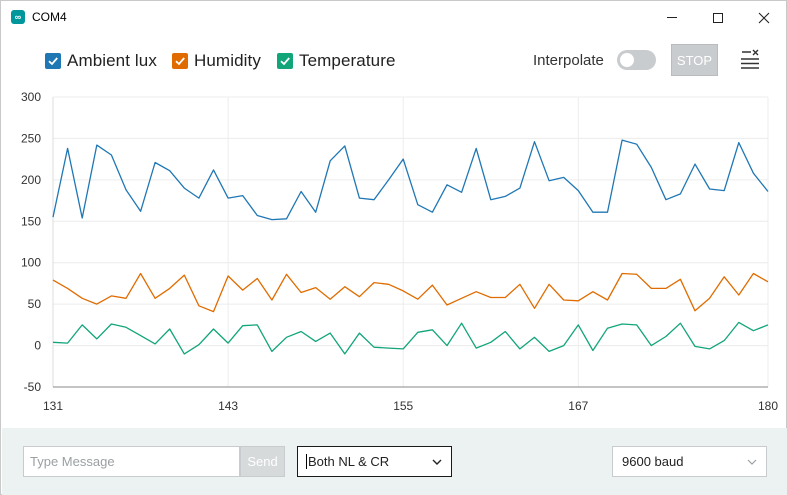 Image resolution: width=787 pixels, height=495 pixels. What do you see at coordinates (31, 221) in the screenshot?
I see `y-tick-label: 150` at bounding box center [31, 221].